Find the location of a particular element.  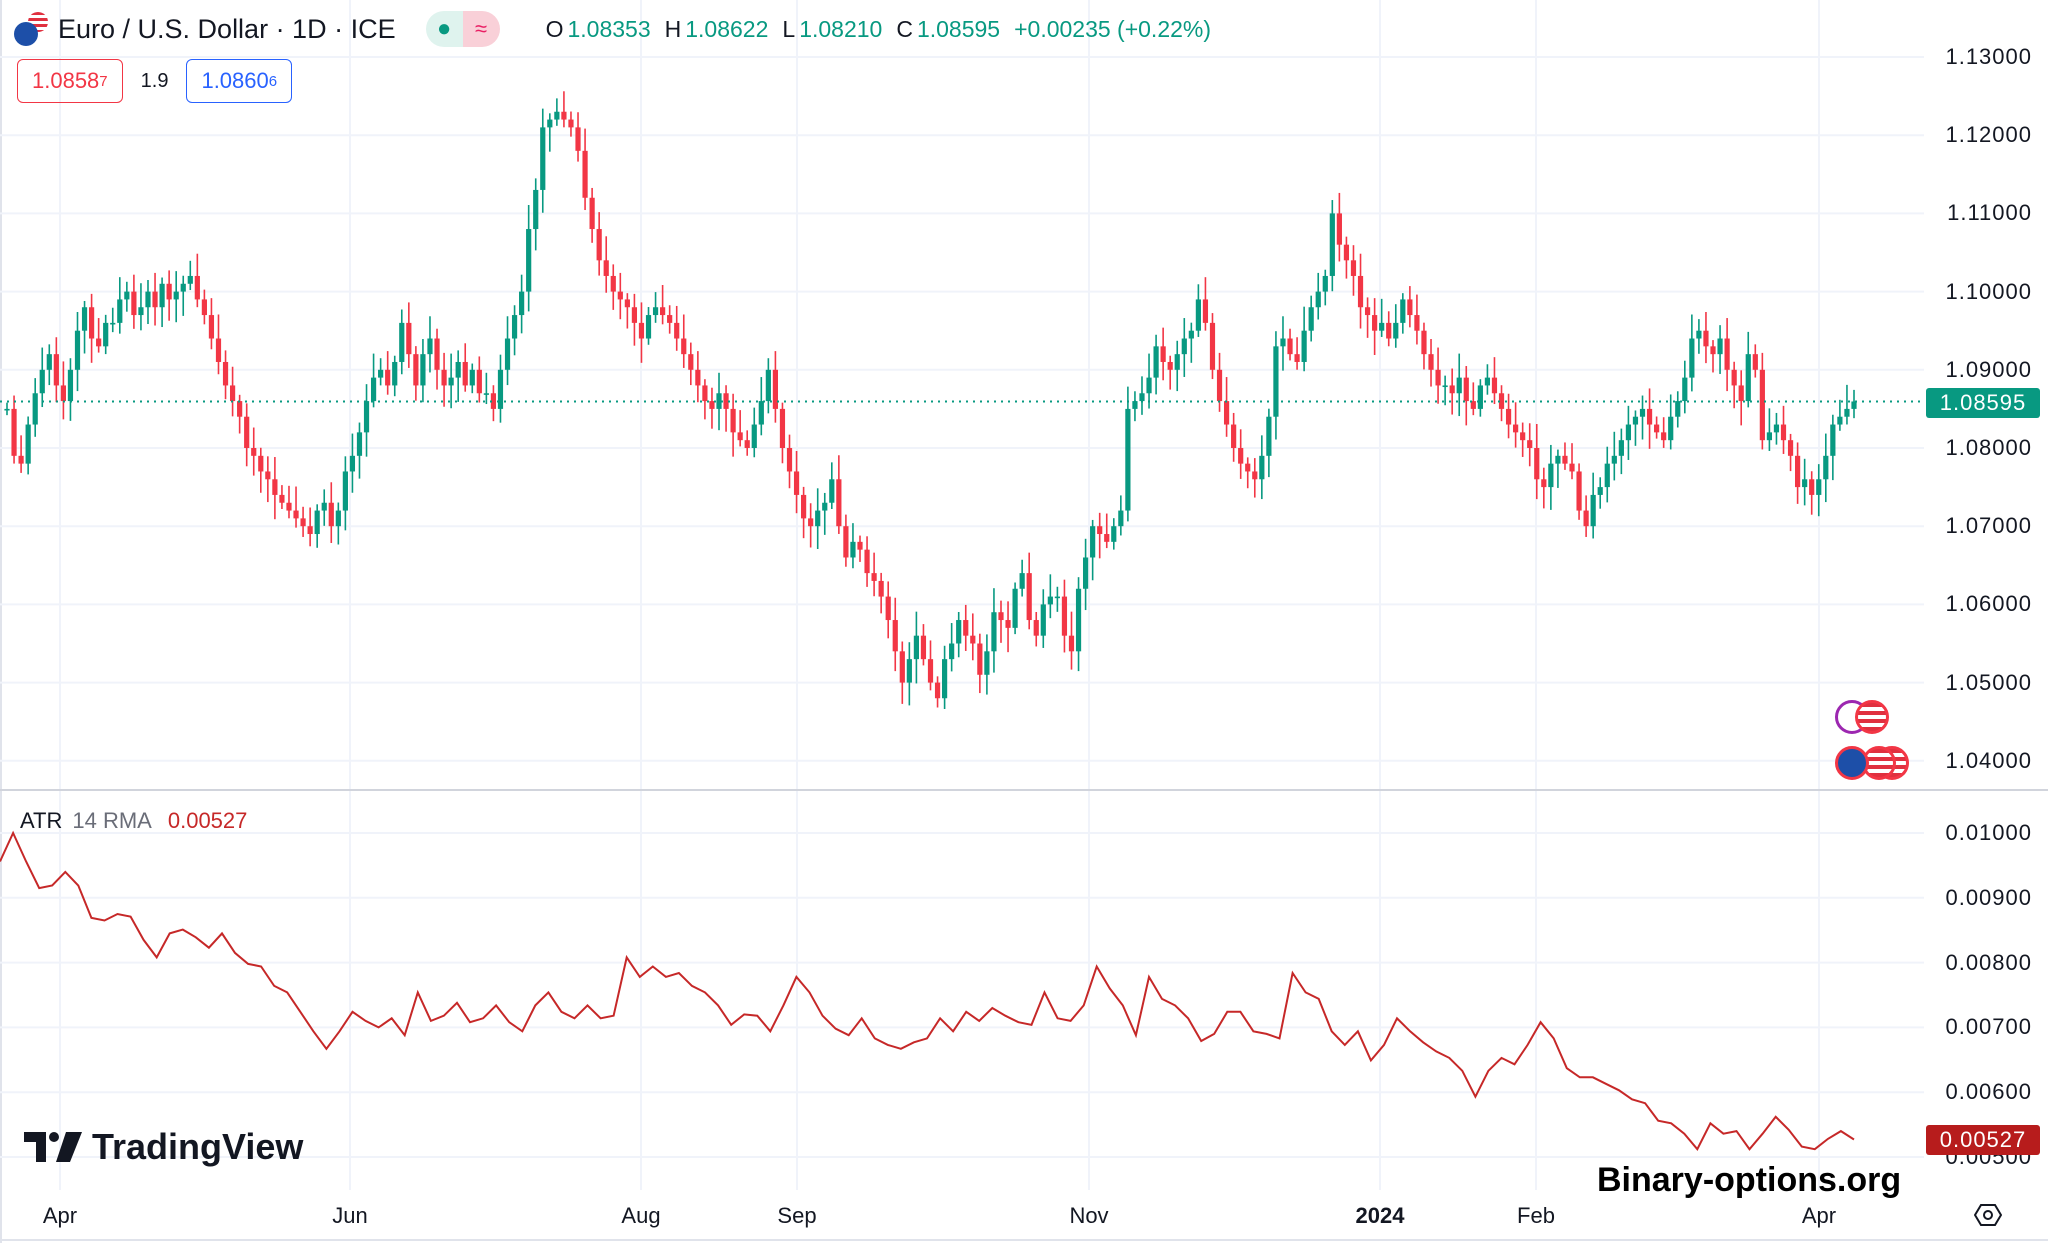

atr-axis-label: 0.00800 is located at coordinates (1988, 962).